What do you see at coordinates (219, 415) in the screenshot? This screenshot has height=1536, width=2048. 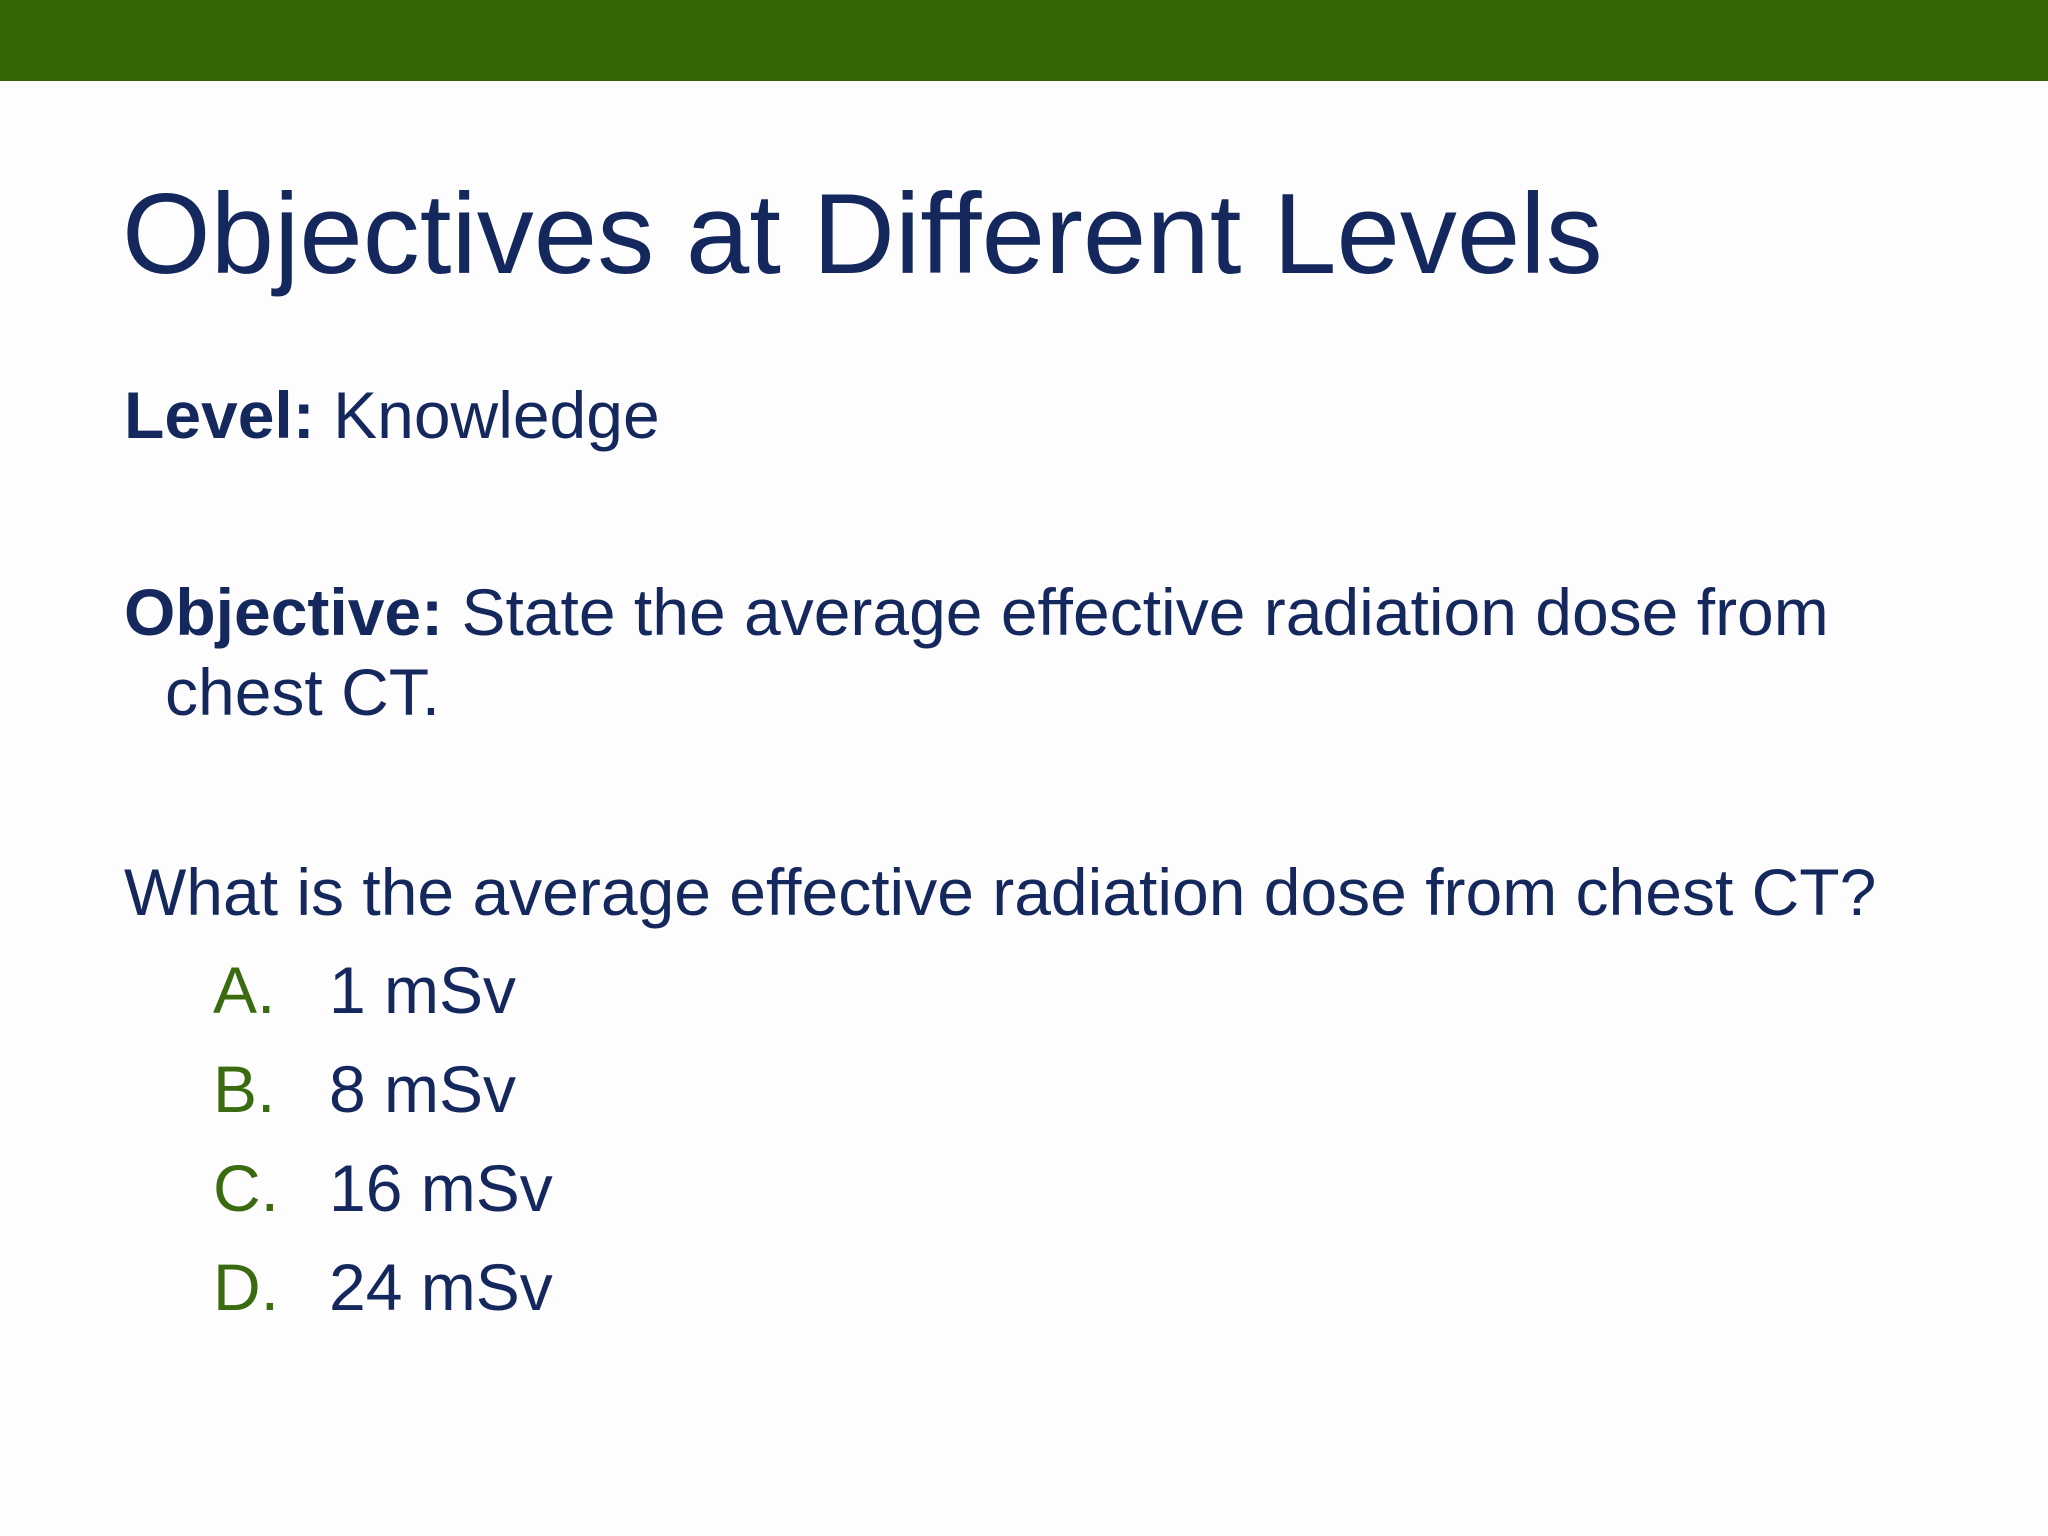 I see `level-label: Level:` at bounding box center [219, 415].